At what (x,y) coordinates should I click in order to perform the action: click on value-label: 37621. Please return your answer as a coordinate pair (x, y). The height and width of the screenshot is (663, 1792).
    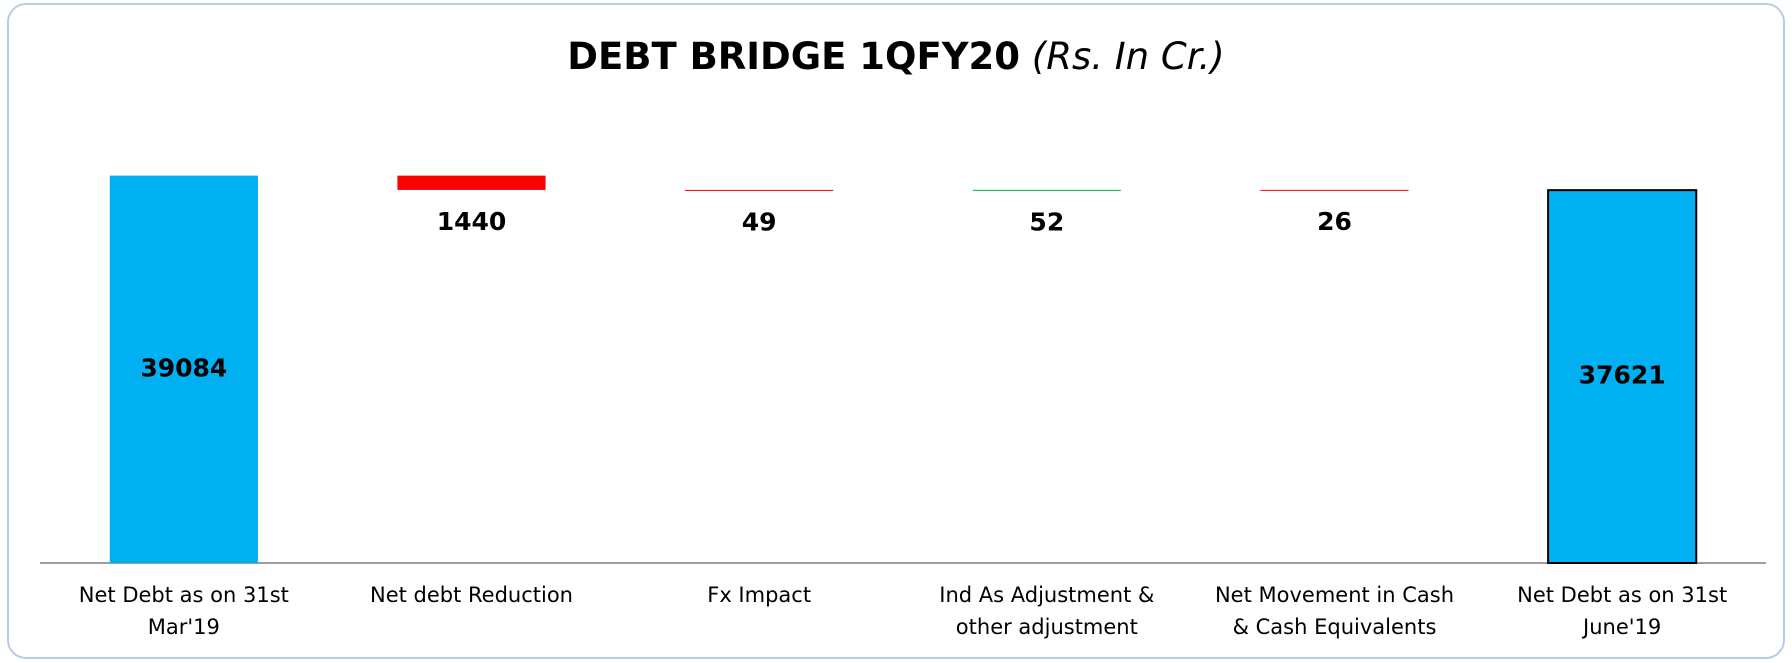
    Looking at the image, I should click on (1622, 375).